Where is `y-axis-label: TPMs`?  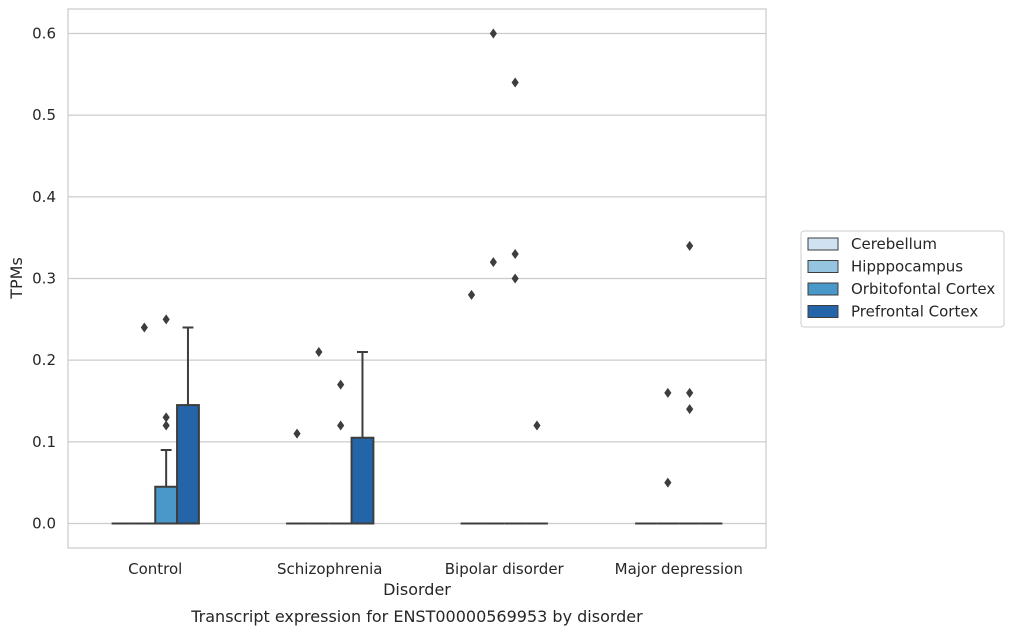
y-axis-label: TPMs is located at coordinates (16, 278).